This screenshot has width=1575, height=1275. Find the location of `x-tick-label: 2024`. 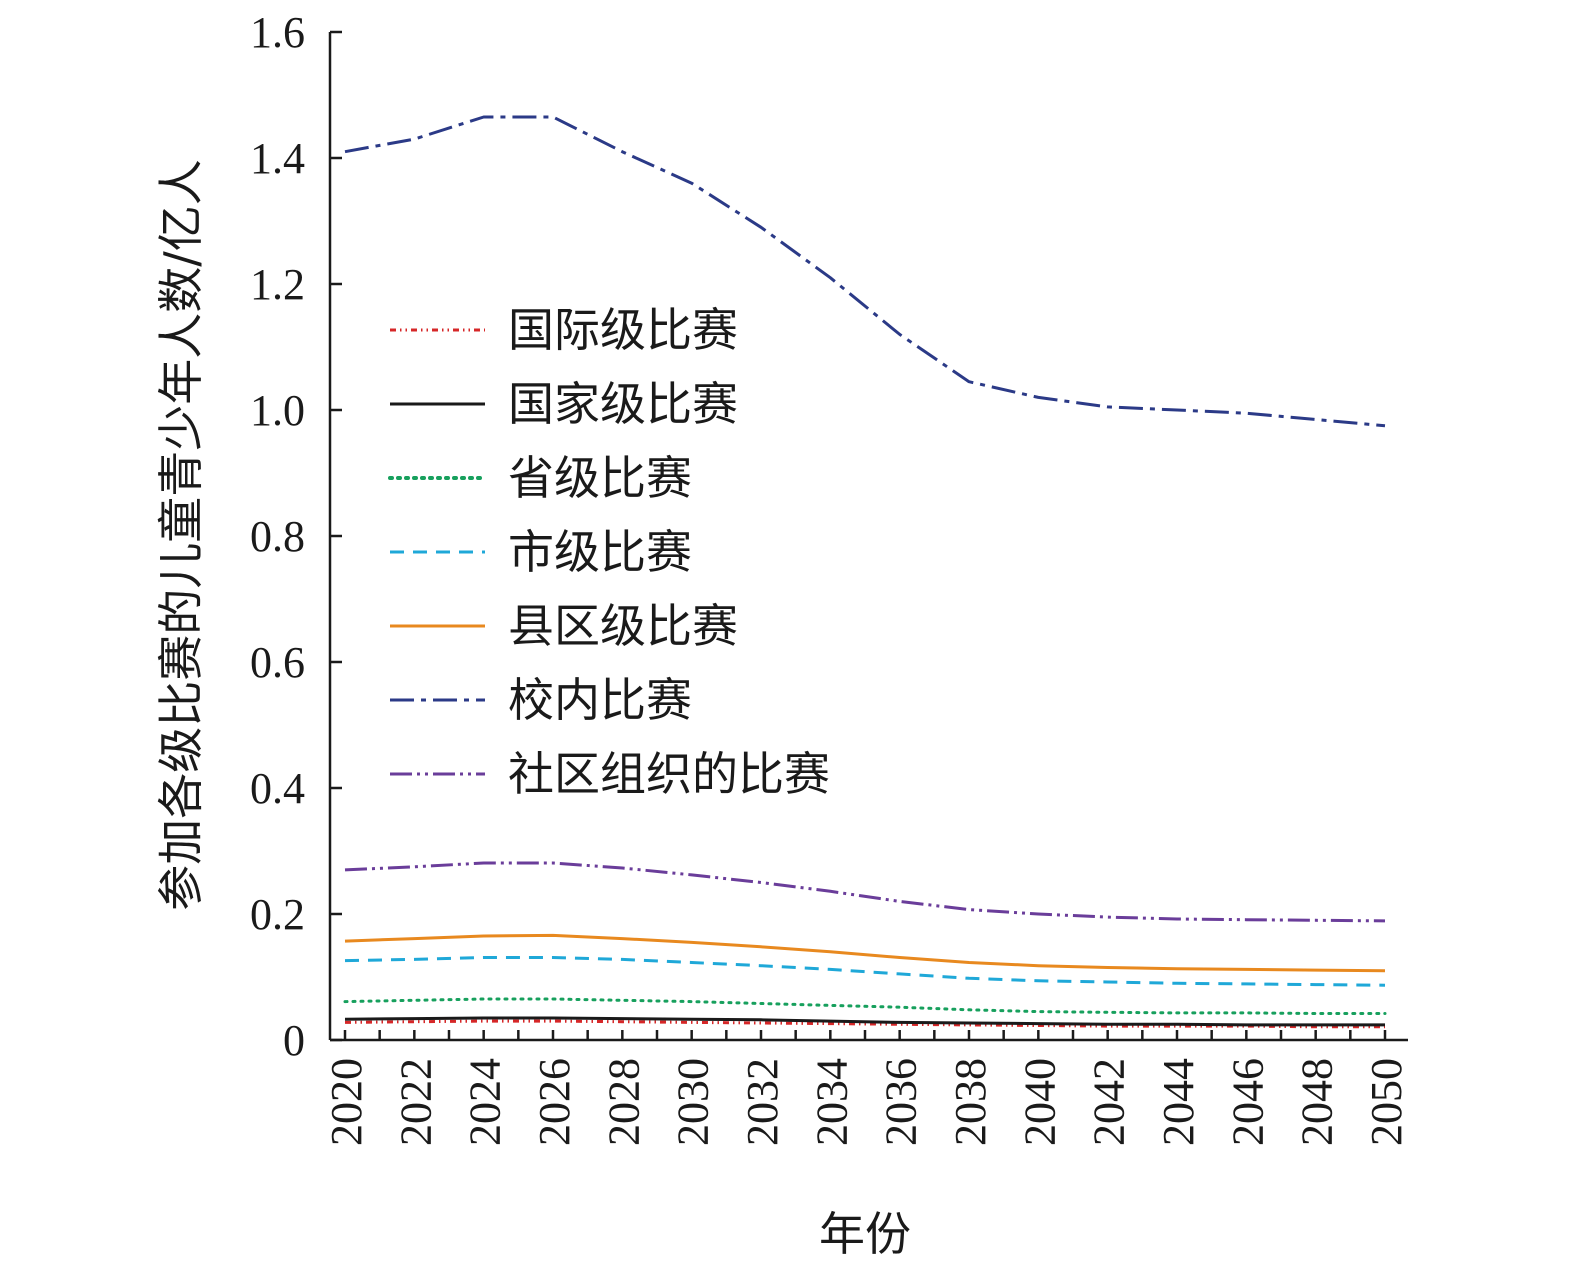

x-tick-label: 2024 is located at coordinates (485, 1102).